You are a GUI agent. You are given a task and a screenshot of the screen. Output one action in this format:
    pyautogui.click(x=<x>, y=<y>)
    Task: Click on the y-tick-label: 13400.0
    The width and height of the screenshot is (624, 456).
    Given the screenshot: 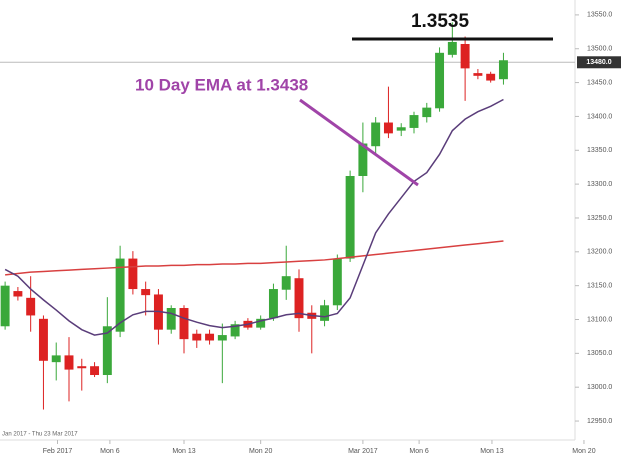 What is the action you would take?
    pyautogui.click(x=599, y=116)
    